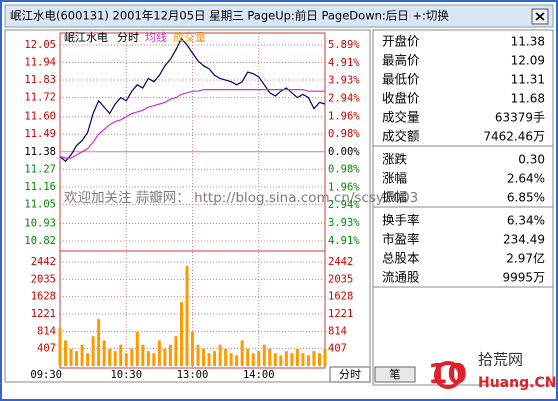 This screenshot has height=401, width=558. I want to click on price-line, so click(192, 124).